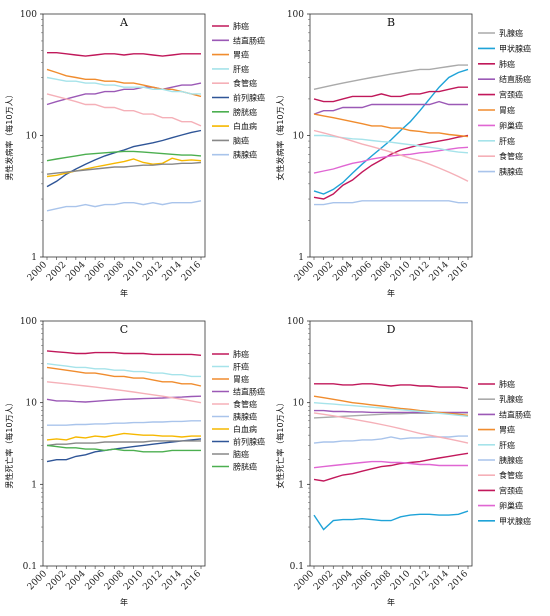 This screenshot has height=616, width=550. Describe the element at coordinates (280, 135) in the screenshot. I see `y-axis-label: 女性发病率（每10万人）` at that location.